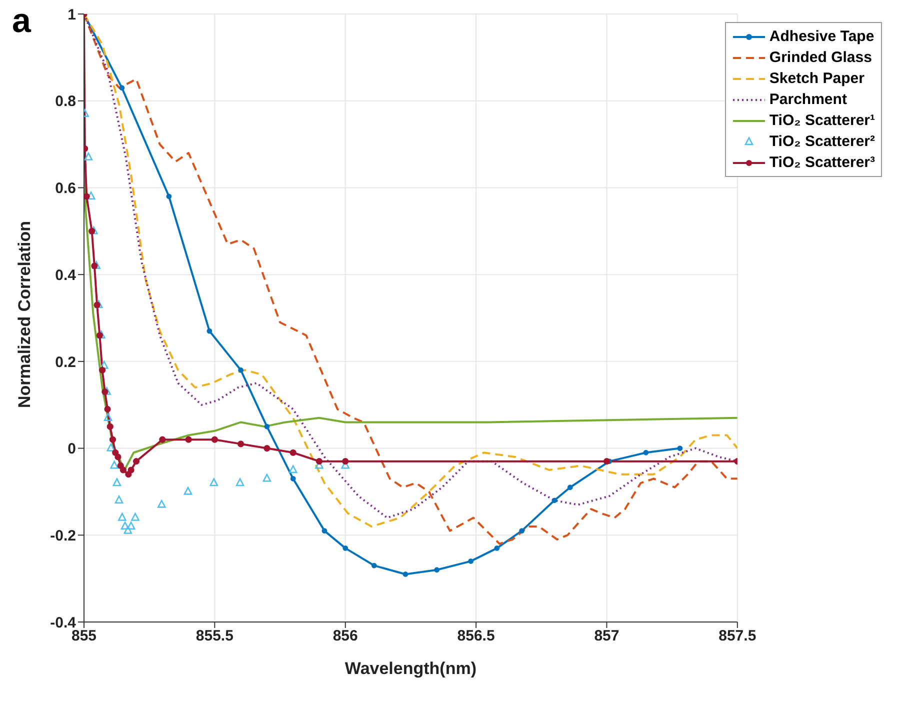  I want to click on x-tick-label: 856, so click(345, 636).